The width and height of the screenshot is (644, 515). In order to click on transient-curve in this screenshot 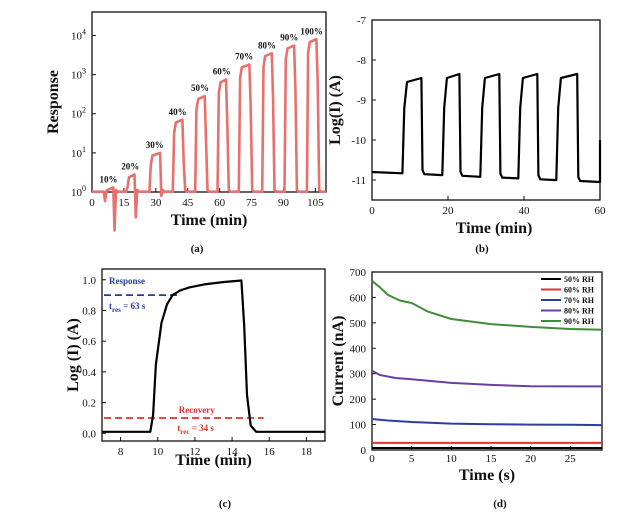, I will do `click(213, 356)`.